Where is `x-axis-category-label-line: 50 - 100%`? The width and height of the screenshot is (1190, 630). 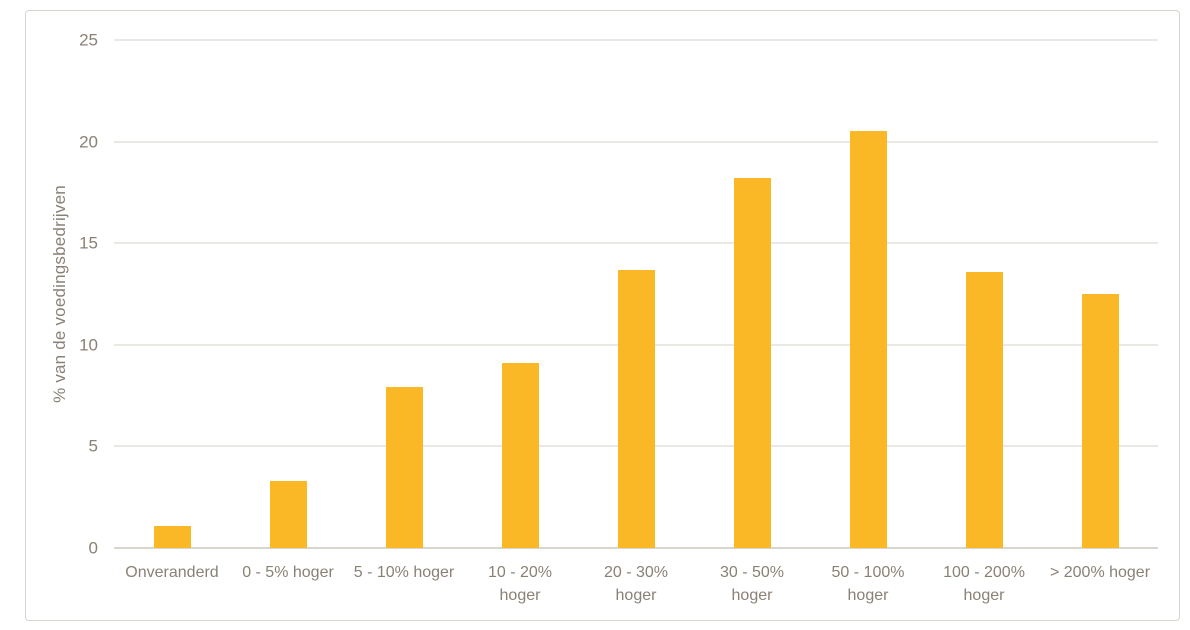 x-axis-category-label-line: 50 - 100% is located at coordinates (868, 572).